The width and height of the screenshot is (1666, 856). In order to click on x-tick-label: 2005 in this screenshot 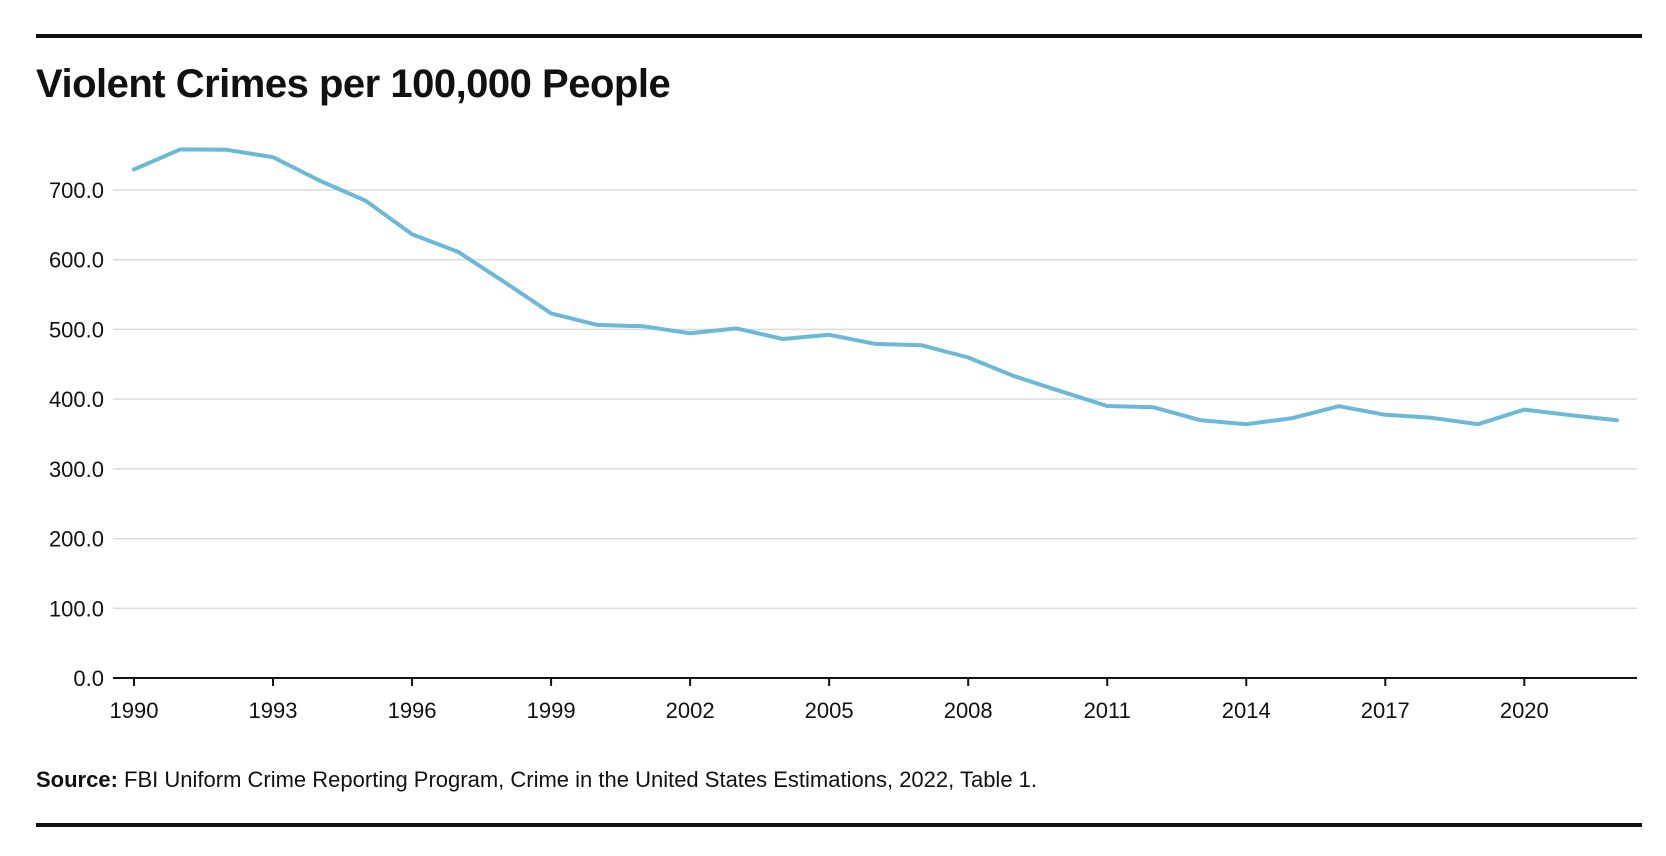, I will do `click(829, 710)`.